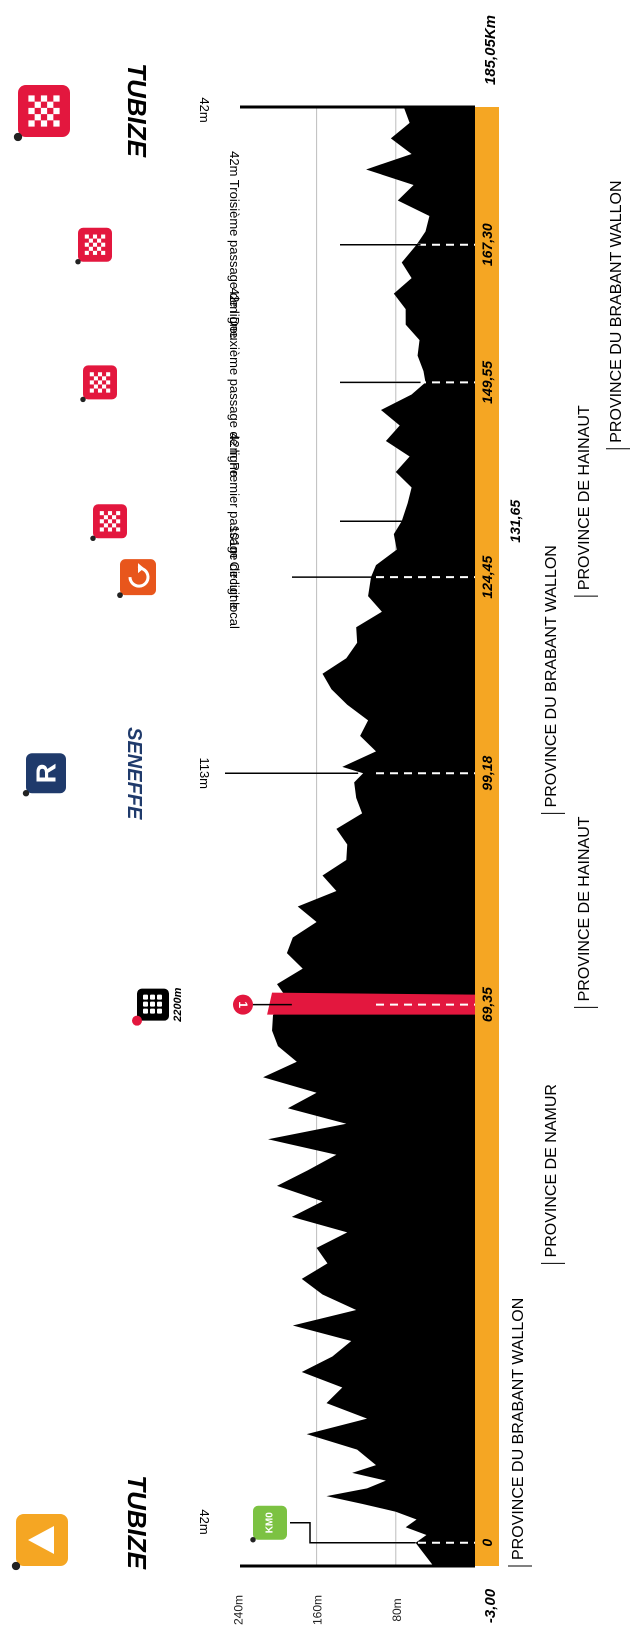 The height and width of the screenshot is (1645, 630). Describe the element at coordinates (178, 1004) in the screenshot. I see `climb-badge-label: 2200m` at that location.